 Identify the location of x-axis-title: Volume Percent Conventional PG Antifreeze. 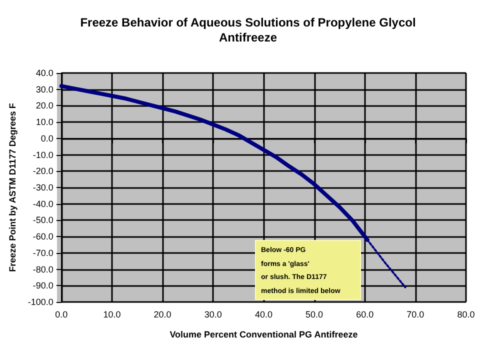
(264, 335).